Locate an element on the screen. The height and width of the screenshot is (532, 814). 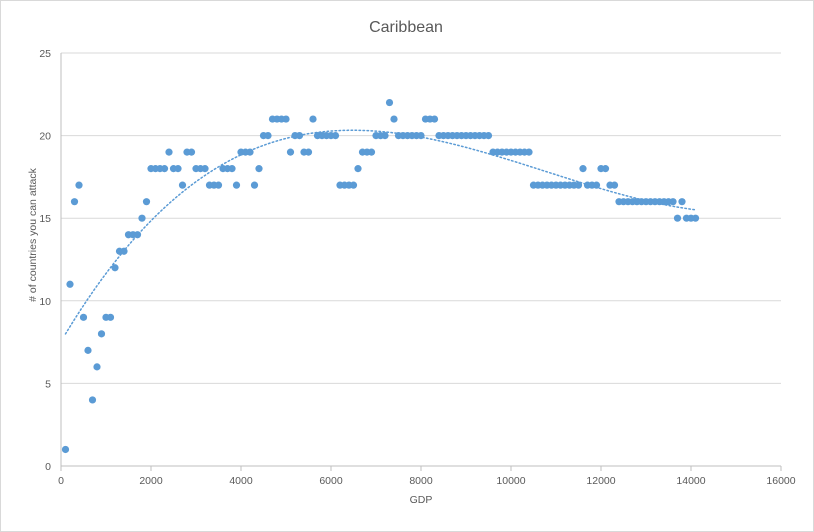
x-tick-label: 4000 is located at coordinates (241, 481).